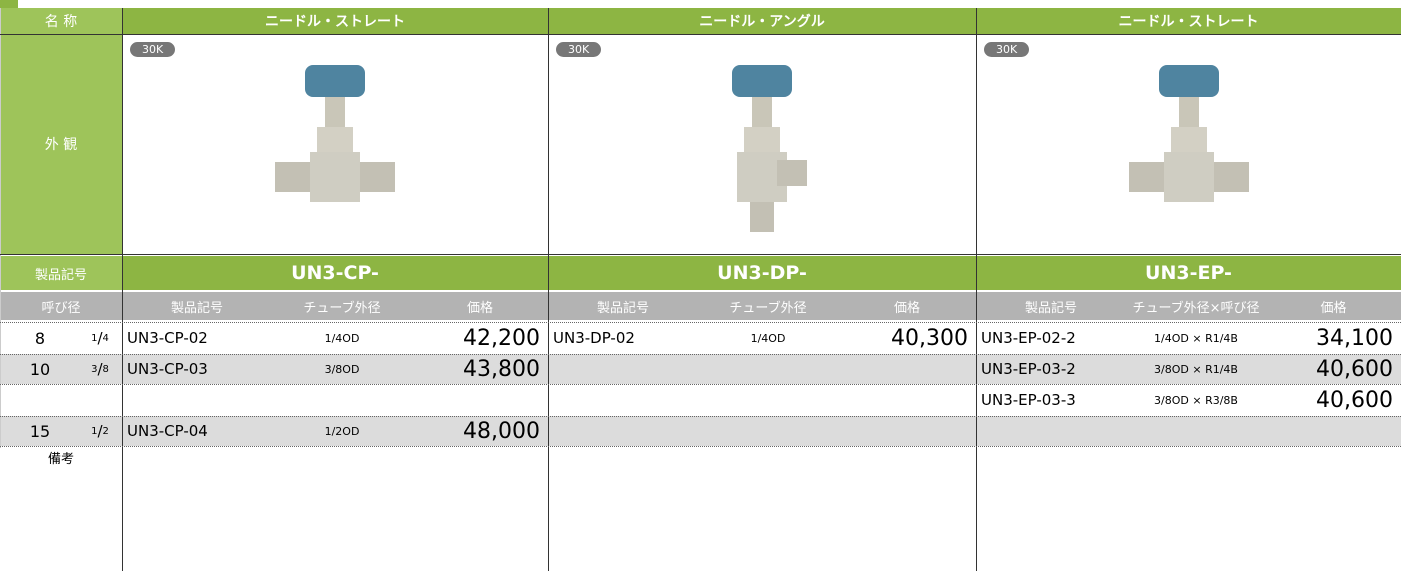  Describe the element at coordinates (61, 21) in the screenshot. I see `name-label: 名 称` at that location.